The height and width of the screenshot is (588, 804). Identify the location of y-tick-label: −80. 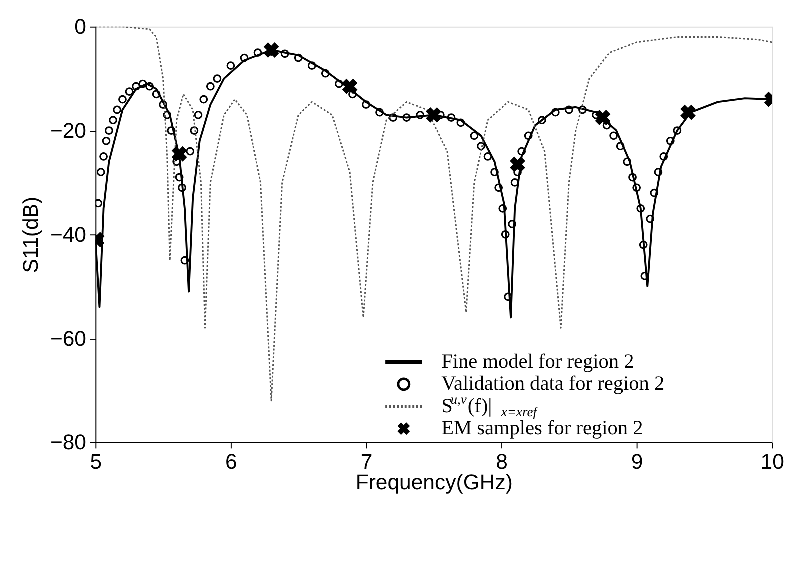
(68, 442).